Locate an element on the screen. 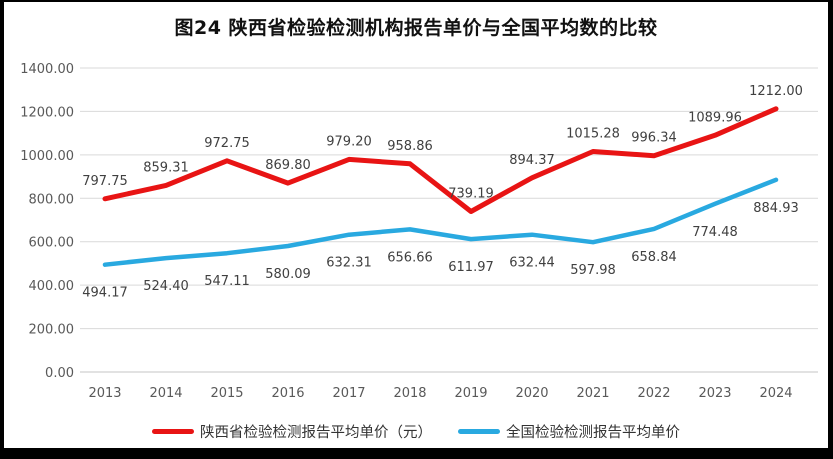 The width and height of the screenshot is (833, 459). x-axis-tick-label: 2022 is located at coordinates (653, 393).